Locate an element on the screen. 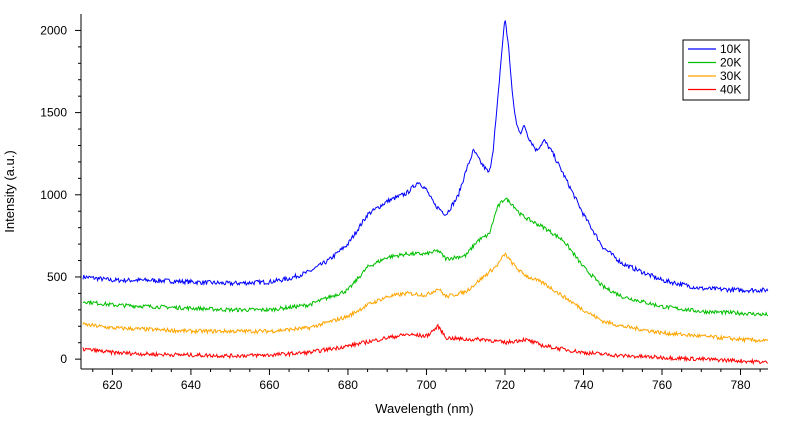 This screenshot has height=422, width=800. y-tick-label: 1500 is located at coordinates (53, 113).